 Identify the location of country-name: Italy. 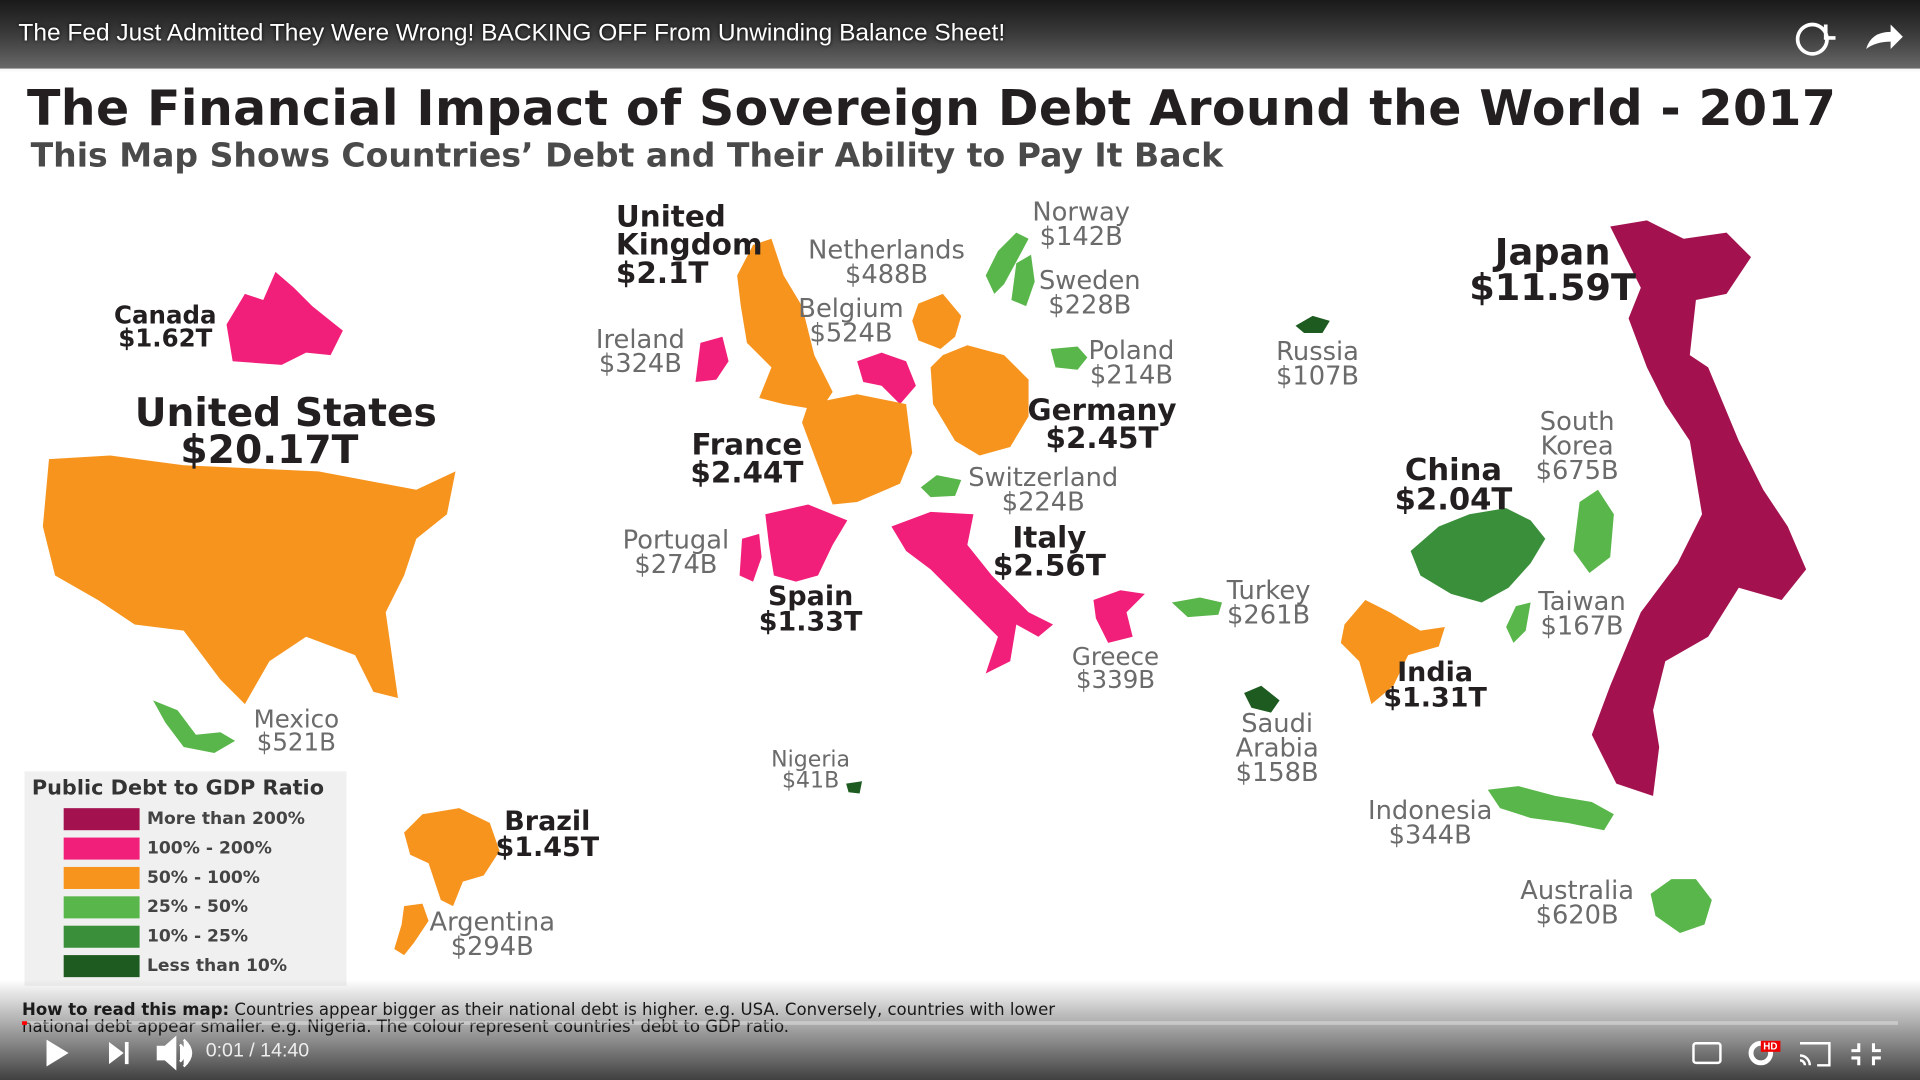
(1049, 537).